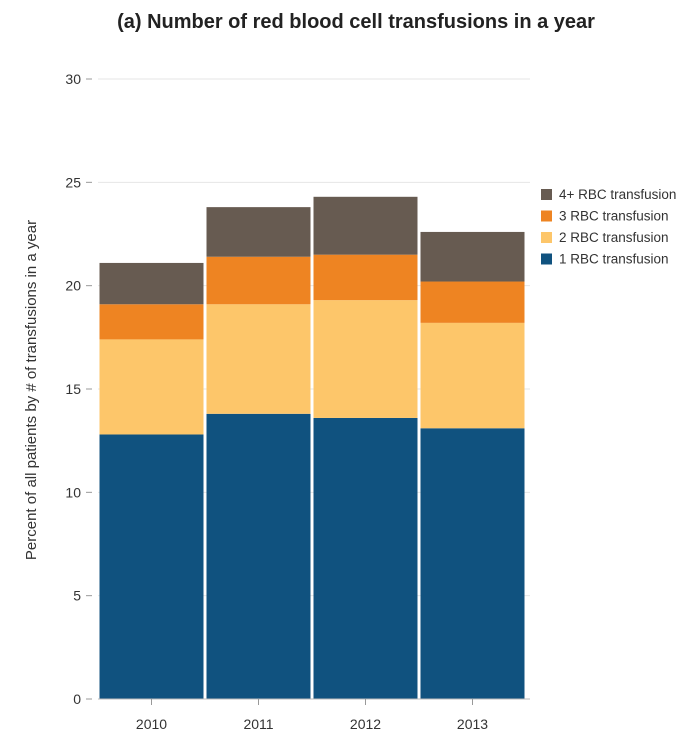 This screenshot has height=733, width=694. What do you see at coordinates (365, 724) in the screenshot?
I see `x-tick-label: 2012` at bounding box center [365, 724].